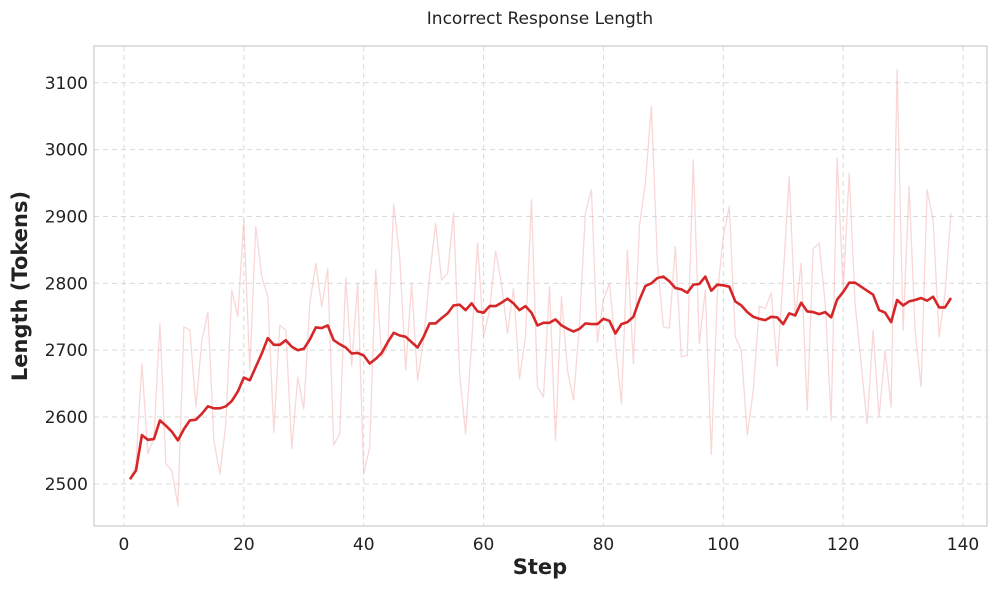  Describe the element at coordinates (604, 545) in the screenshot. I see `x-tick-label: 80` at that location.